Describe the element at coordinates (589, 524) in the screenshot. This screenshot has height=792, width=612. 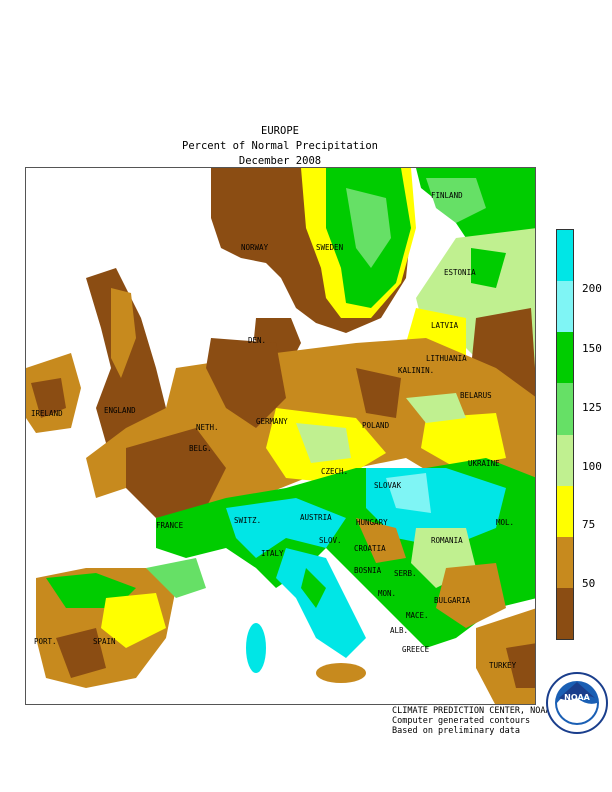
I see `legend-tick-75: 75` at that location.